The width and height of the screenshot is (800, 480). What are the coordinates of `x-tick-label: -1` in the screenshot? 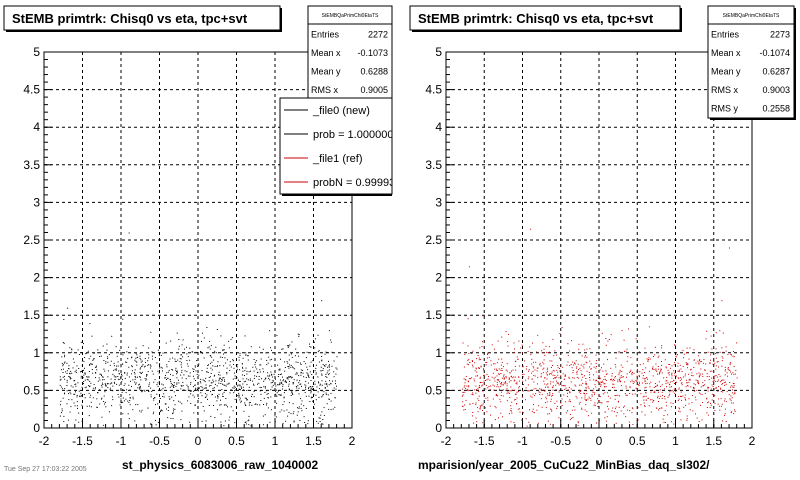 It's located at (121, 441).